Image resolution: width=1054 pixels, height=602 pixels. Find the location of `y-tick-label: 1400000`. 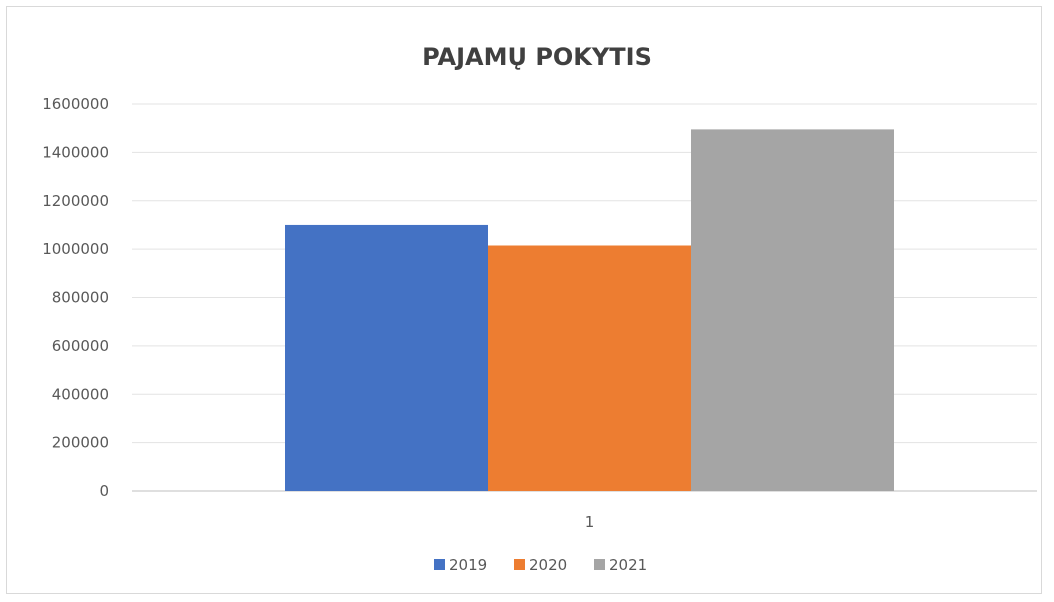

y-tick-label: 1400000 is located at coordinates (75, 152).